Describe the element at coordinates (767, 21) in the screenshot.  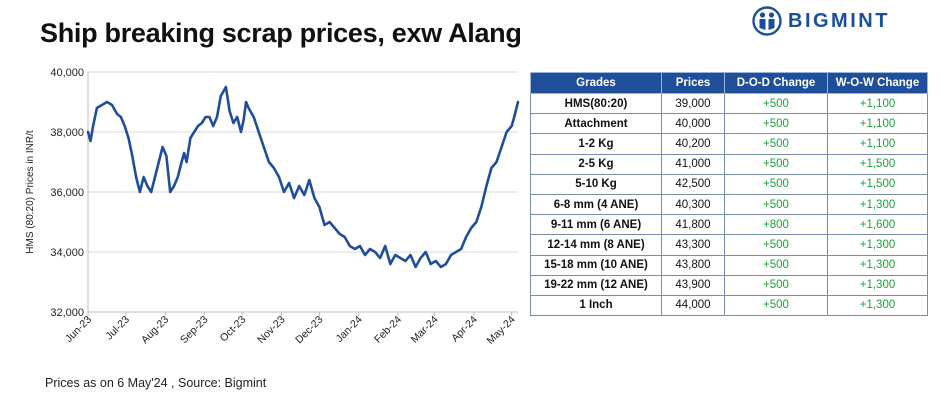
I see `brand-logo-icon` at that location.